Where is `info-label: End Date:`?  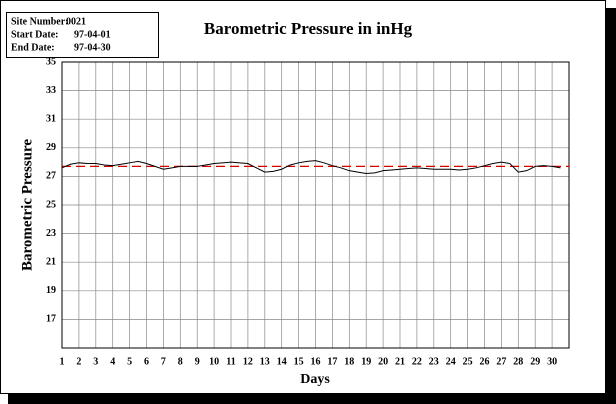 info-label: End Date: is located at coordinates (33, 47).